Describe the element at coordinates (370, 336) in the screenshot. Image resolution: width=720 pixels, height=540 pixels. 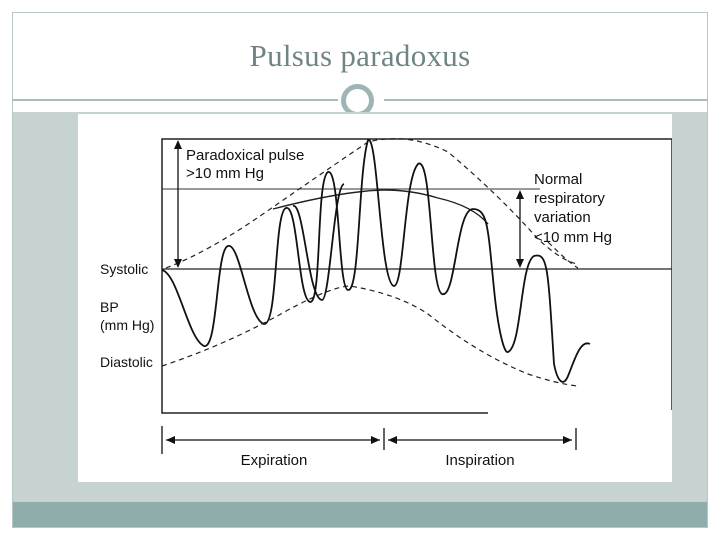
I see `diastolic-envelope` at that location.